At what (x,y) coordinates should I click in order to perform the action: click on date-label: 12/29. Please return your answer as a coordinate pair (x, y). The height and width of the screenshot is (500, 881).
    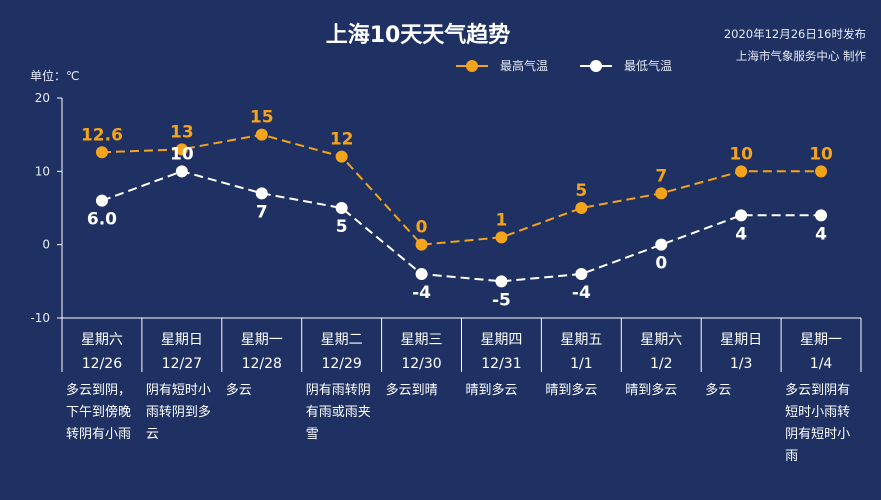
    Looking at the image, I should click on (341, 364).